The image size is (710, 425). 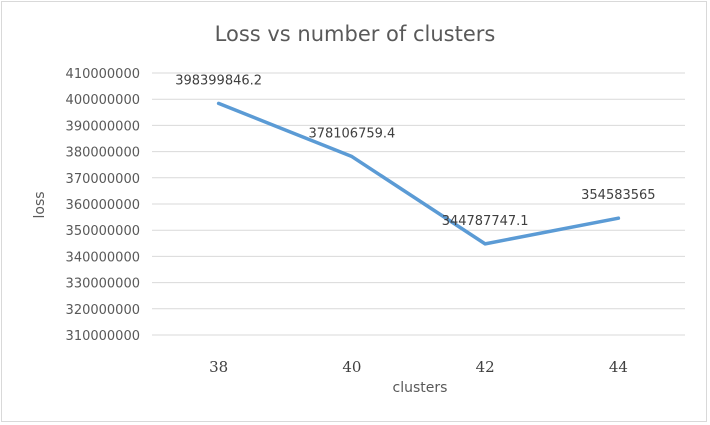 What do you see at coordinates (103, 310) in the screenshot?
I see `y-tick-label: 320000000` at bounding box center [103, 310].